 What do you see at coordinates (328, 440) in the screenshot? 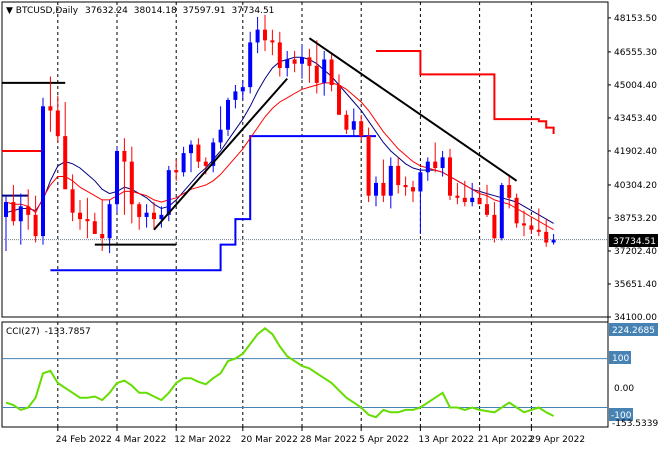
I see `x-tick-label: 28 Mar 2022` at bounding box center [328, 440].